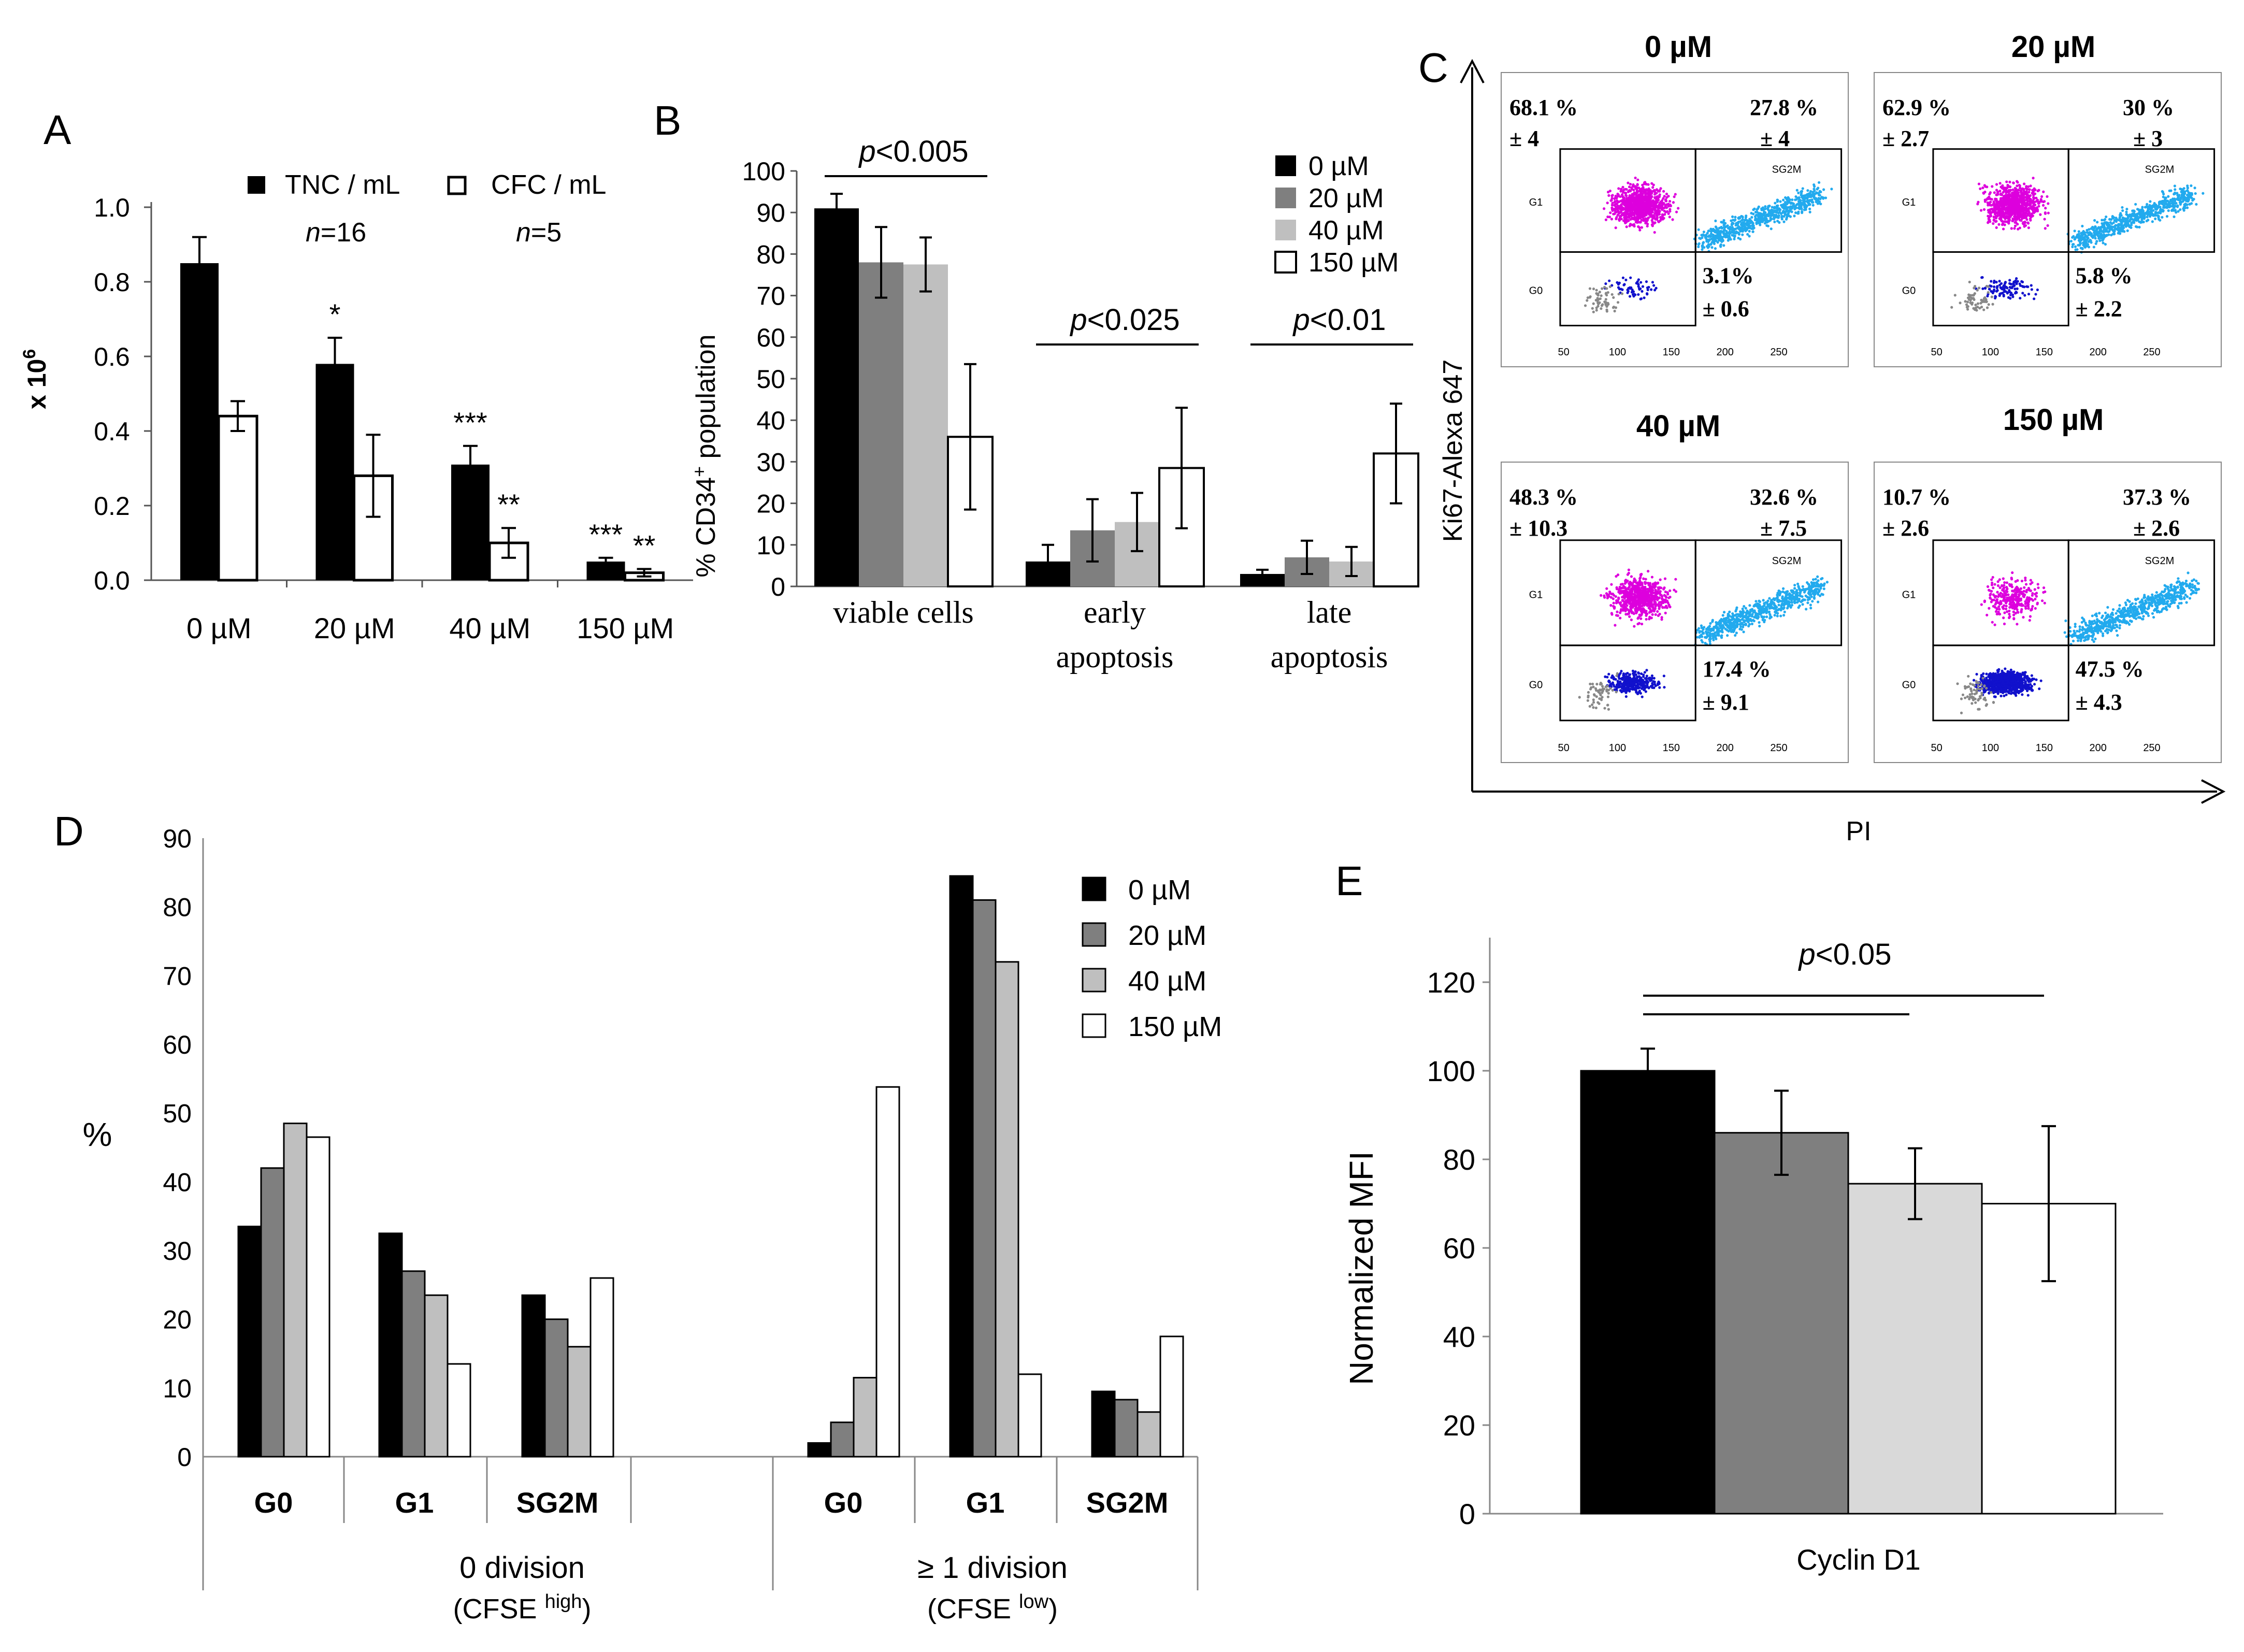  Describe the element at coordinates (1909, 291) in the screenshot. I see `gate-label-g0: G0` at that location.